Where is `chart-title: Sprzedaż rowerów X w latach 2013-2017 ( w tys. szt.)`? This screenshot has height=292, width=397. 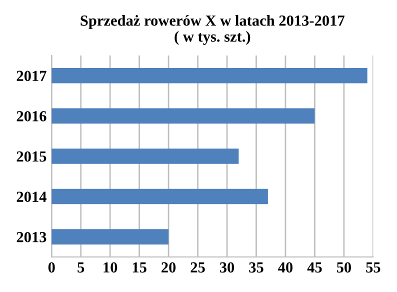 chart-title: Sprzedaż rowerów X w latach 2013-2017 ( w tys. szt.) is located at coordinates (212, 30).